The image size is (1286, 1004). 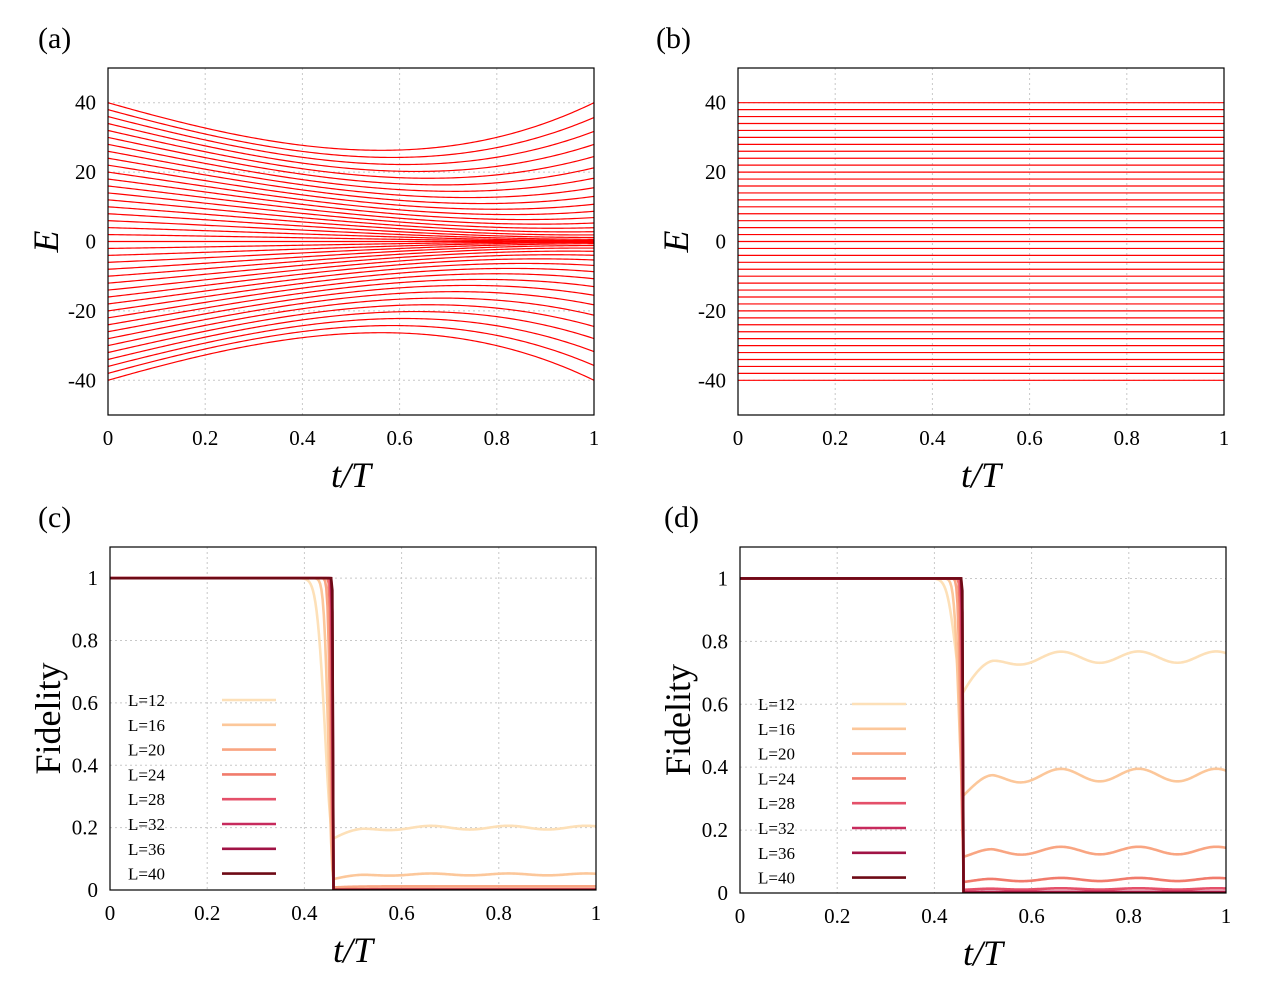 I want to click on legend-label: L=12, so click(x=776, y=704).